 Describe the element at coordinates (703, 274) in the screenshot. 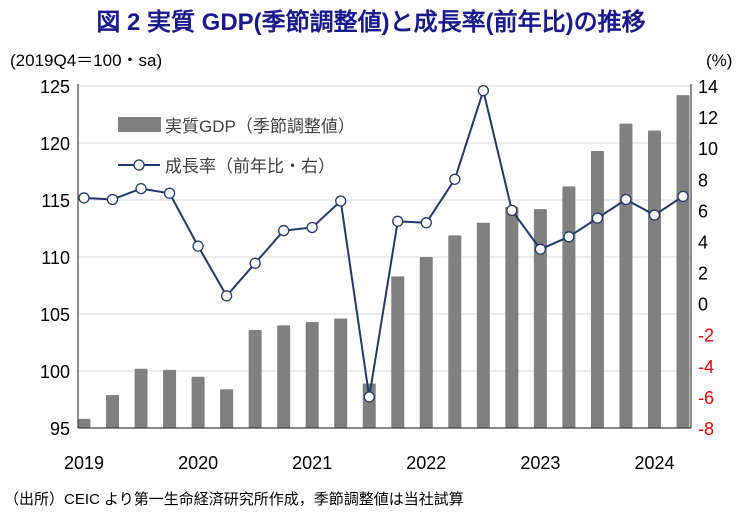

I see `right-tick-label: 2` at that location.